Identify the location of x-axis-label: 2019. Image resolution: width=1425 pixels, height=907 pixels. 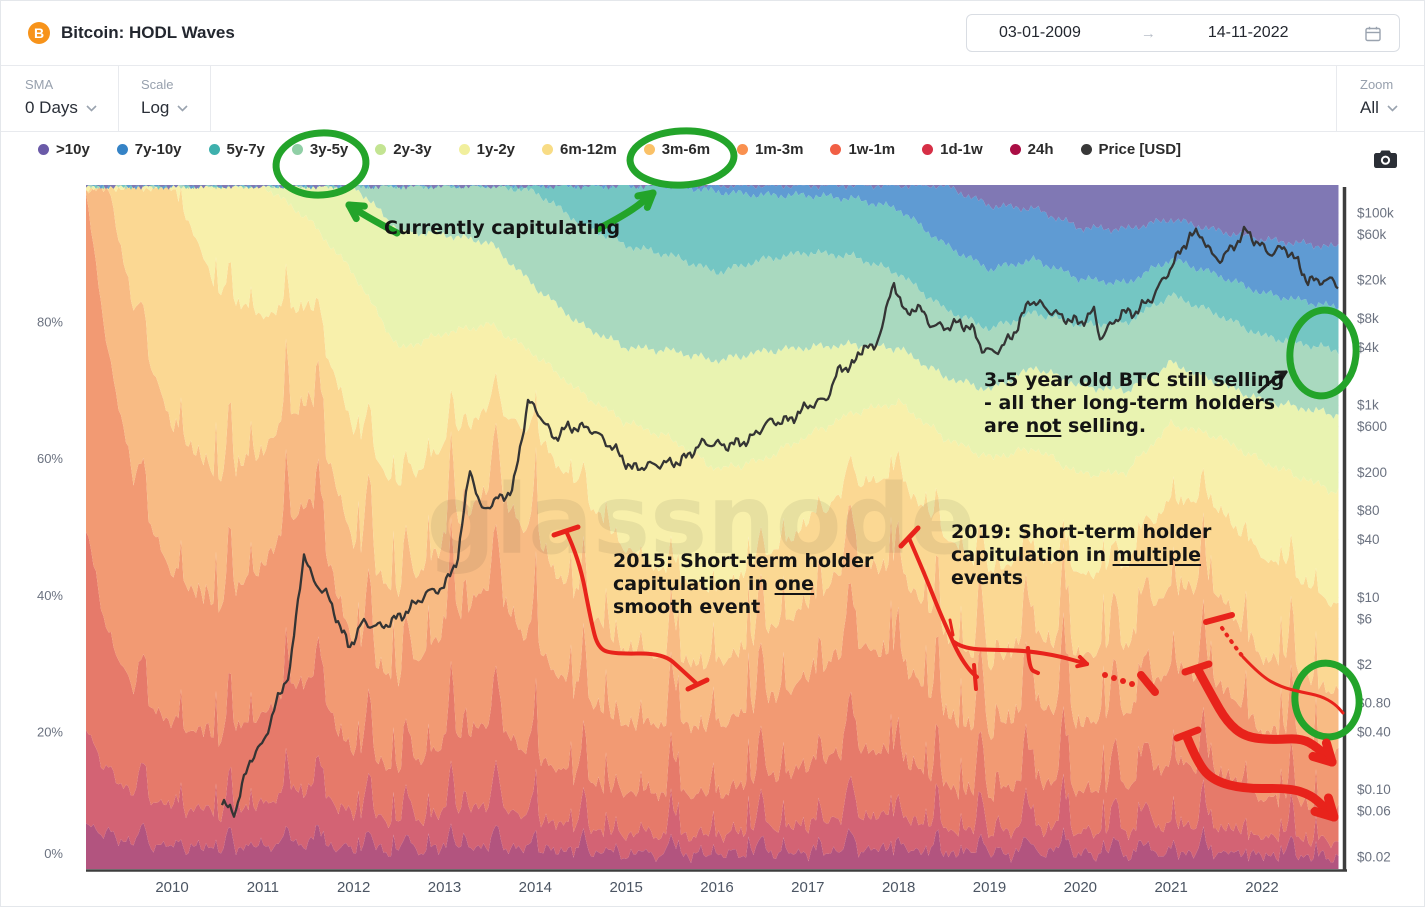
(989, 887).